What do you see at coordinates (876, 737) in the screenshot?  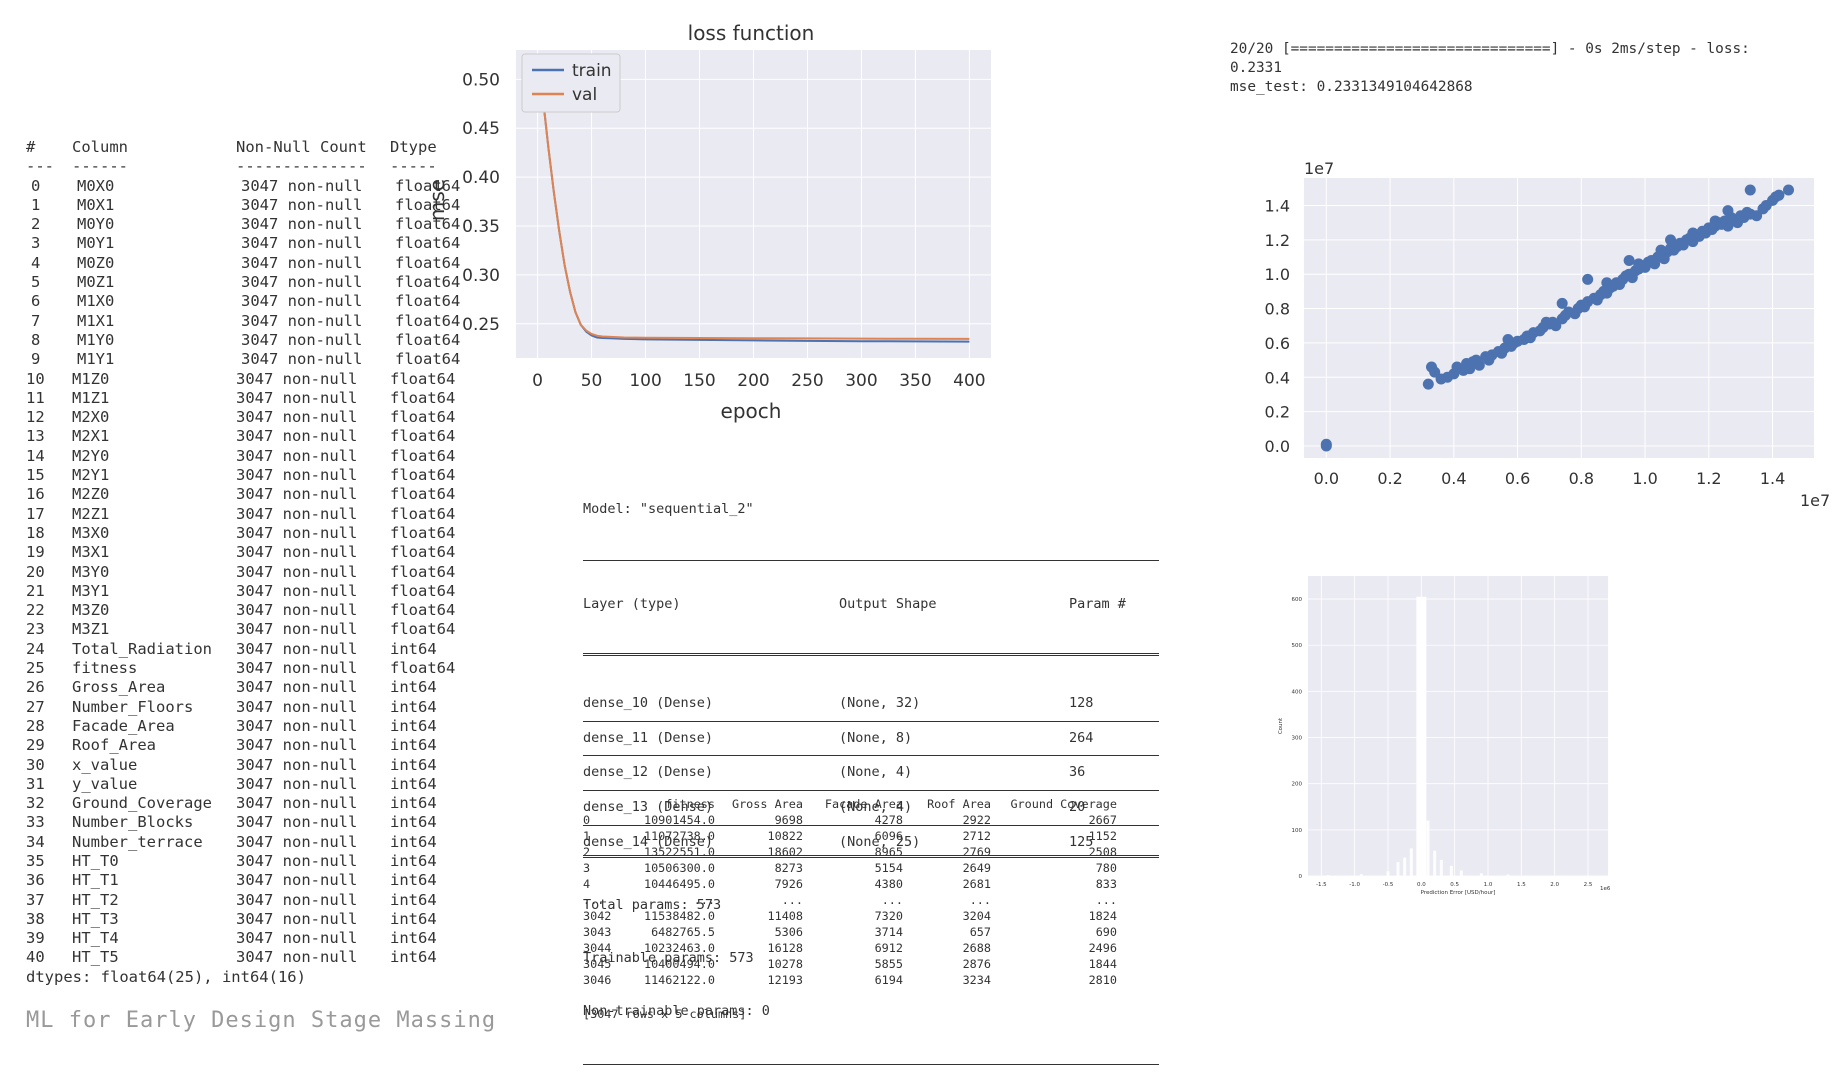 I see `layer-output-shape: (None, 8)` at bounding box center [876, 737].